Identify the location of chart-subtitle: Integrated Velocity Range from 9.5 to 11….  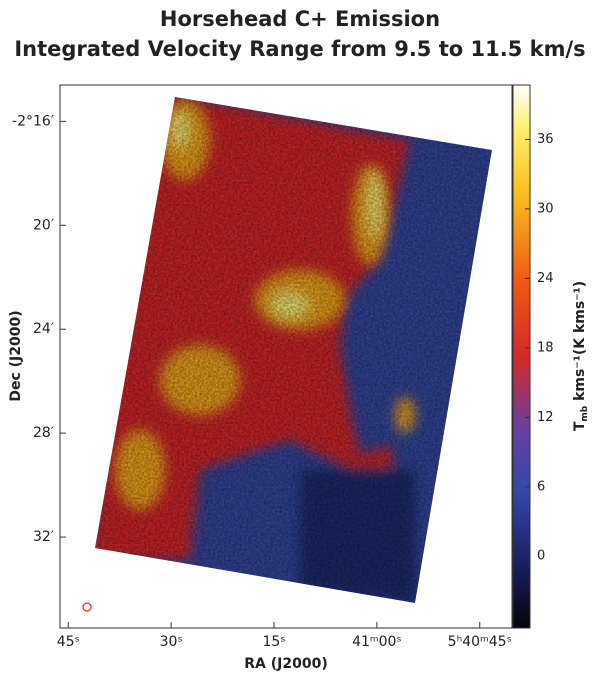
(299, 49).